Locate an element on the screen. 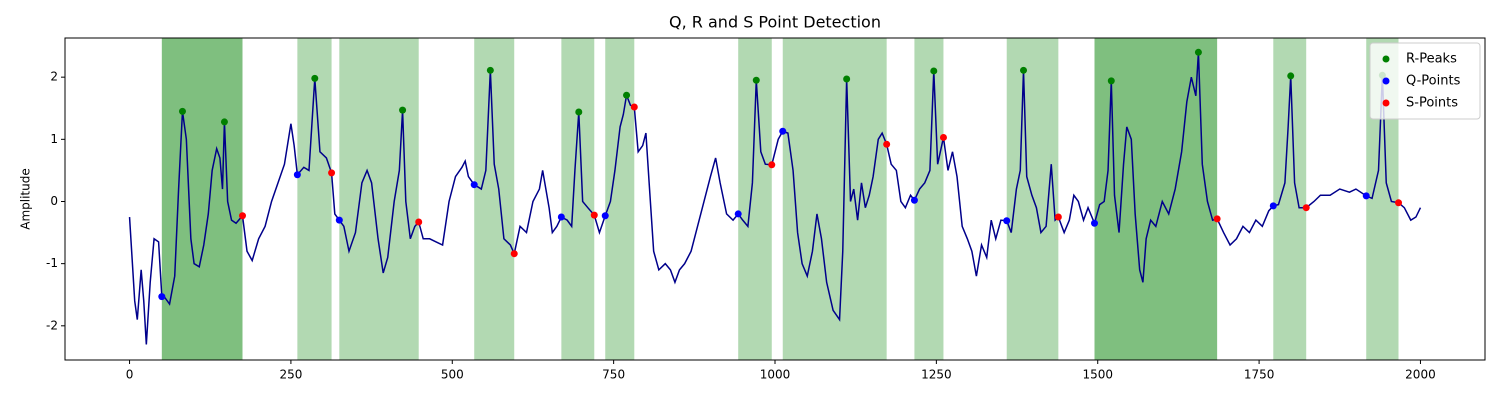  y-tick-label: 0 is located at coordinates (54, 201).